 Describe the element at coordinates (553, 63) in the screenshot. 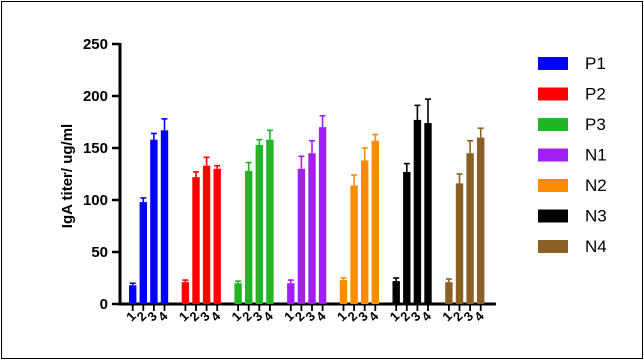

I see `legend-swatch-P1` at that location.